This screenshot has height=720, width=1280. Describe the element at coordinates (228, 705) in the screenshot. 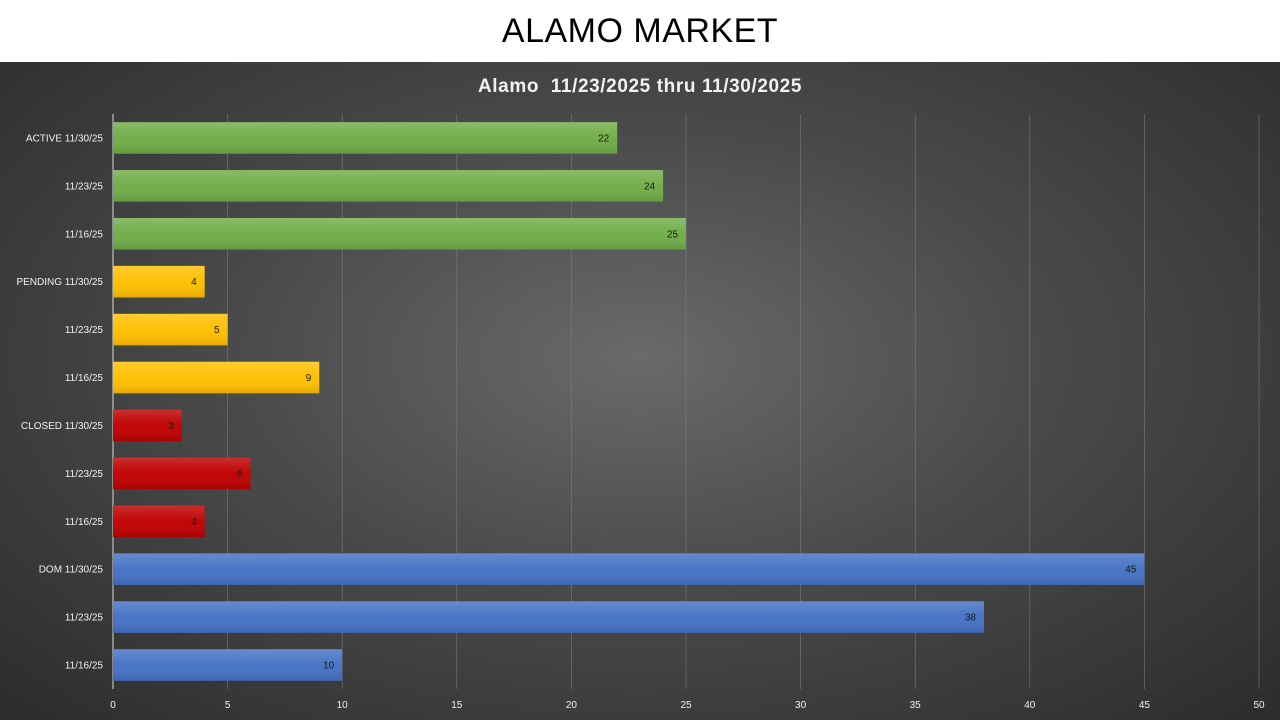

I see `x-tick-label: 5` at that location.